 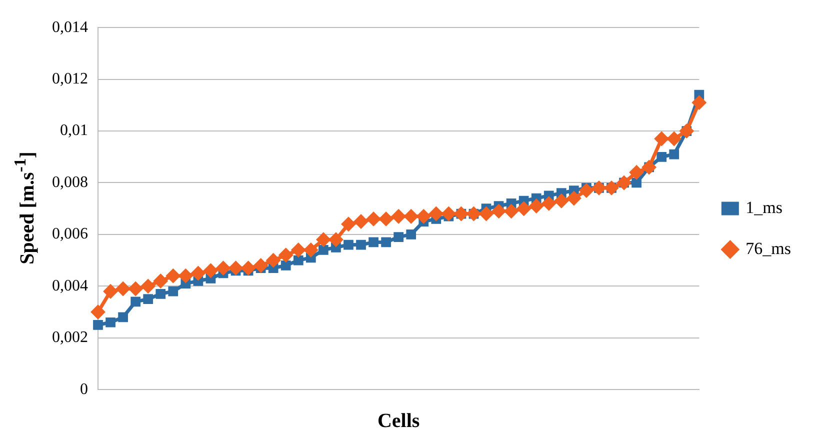 What do you see at coordinates (70, 337) in the screenshot?
I see `y-tick-label: 0,002` at bounding box center [70, 337].